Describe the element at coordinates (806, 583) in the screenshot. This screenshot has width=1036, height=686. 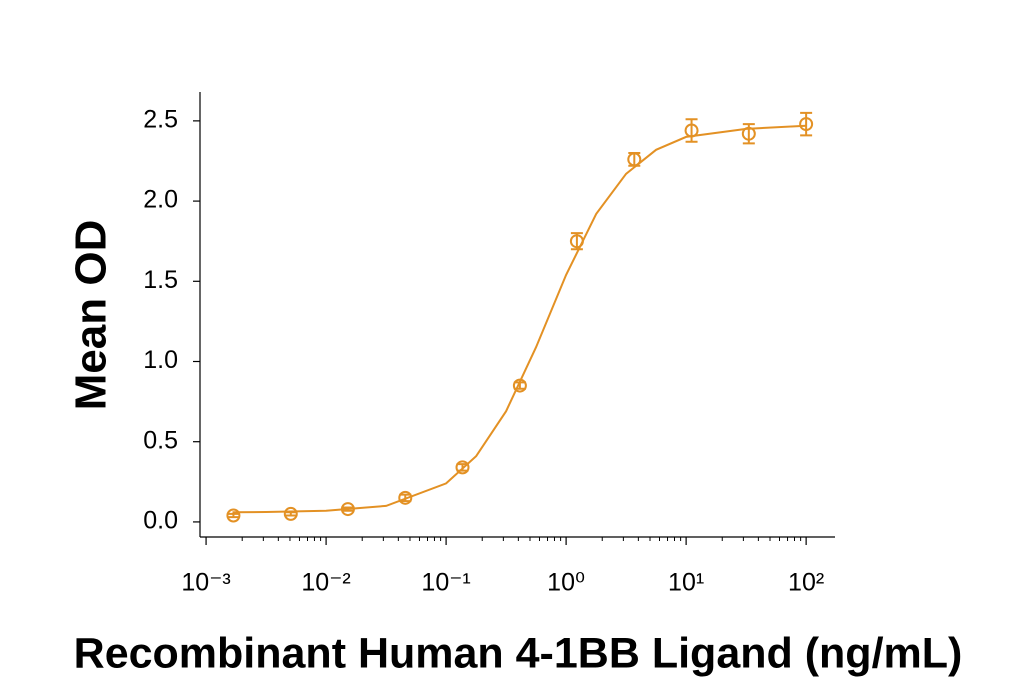
I see `x-tick-label: 10²` at that location.